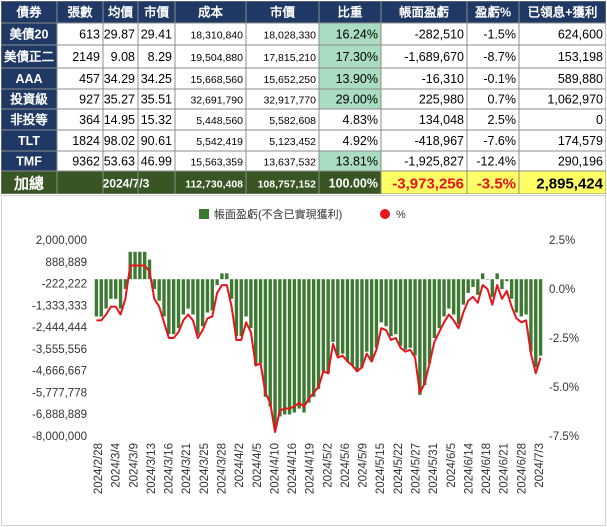 The width and height of the screenshot is (607, 527). I want to click on total-pnl: -3,973,256, so click(428, 184).